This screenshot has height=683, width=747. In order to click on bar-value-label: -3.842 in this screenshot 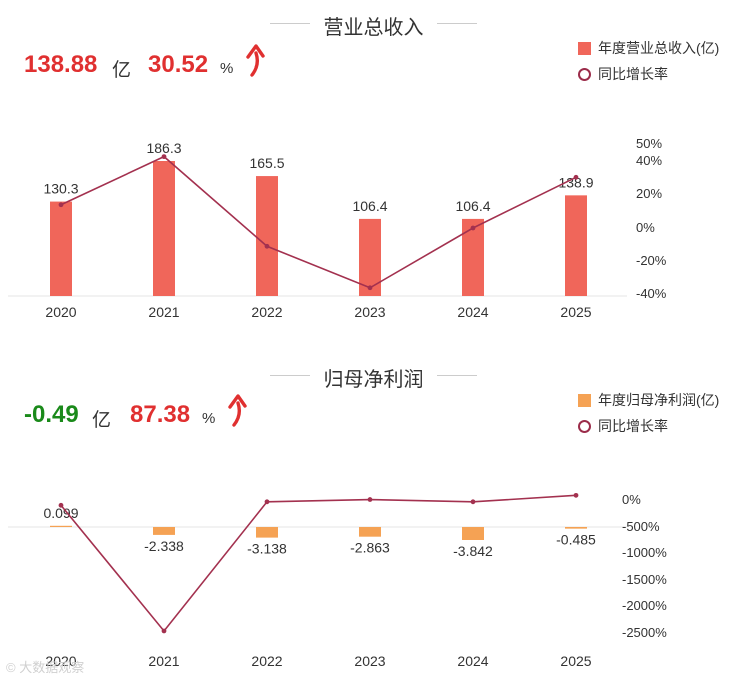, I will do `click(473, 551)`.